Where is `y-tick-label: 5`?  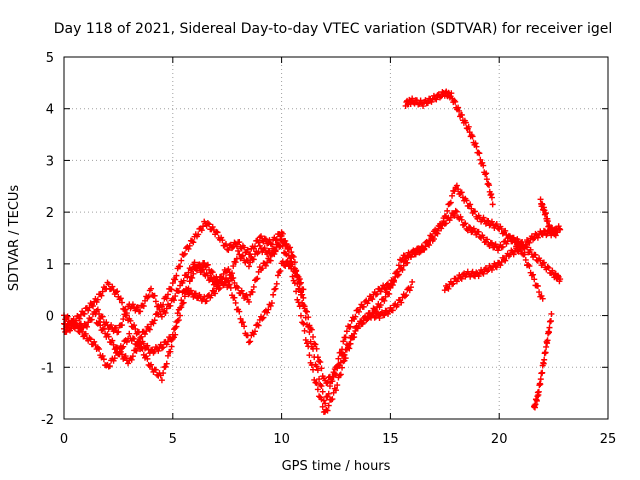 y-tick-label: 5 is located at coordinates (50, 58).